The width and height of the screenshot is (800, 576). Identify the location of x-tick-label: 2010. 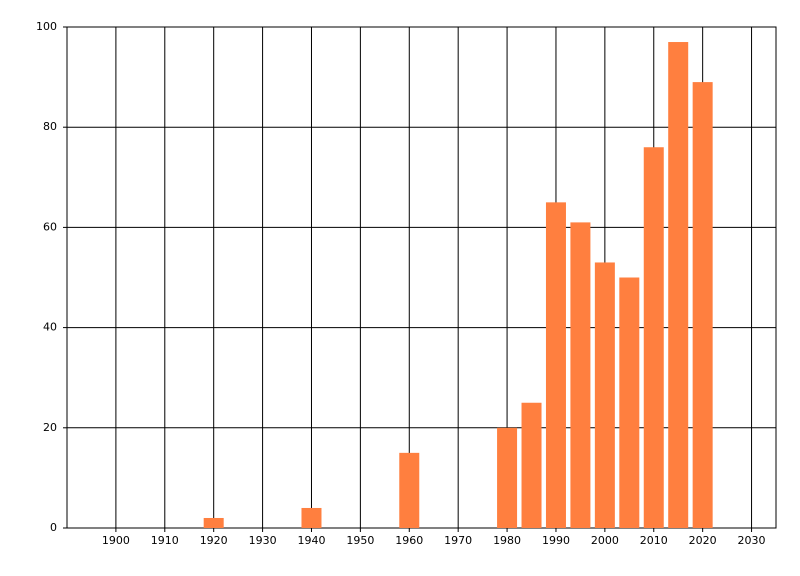
(654, 540).